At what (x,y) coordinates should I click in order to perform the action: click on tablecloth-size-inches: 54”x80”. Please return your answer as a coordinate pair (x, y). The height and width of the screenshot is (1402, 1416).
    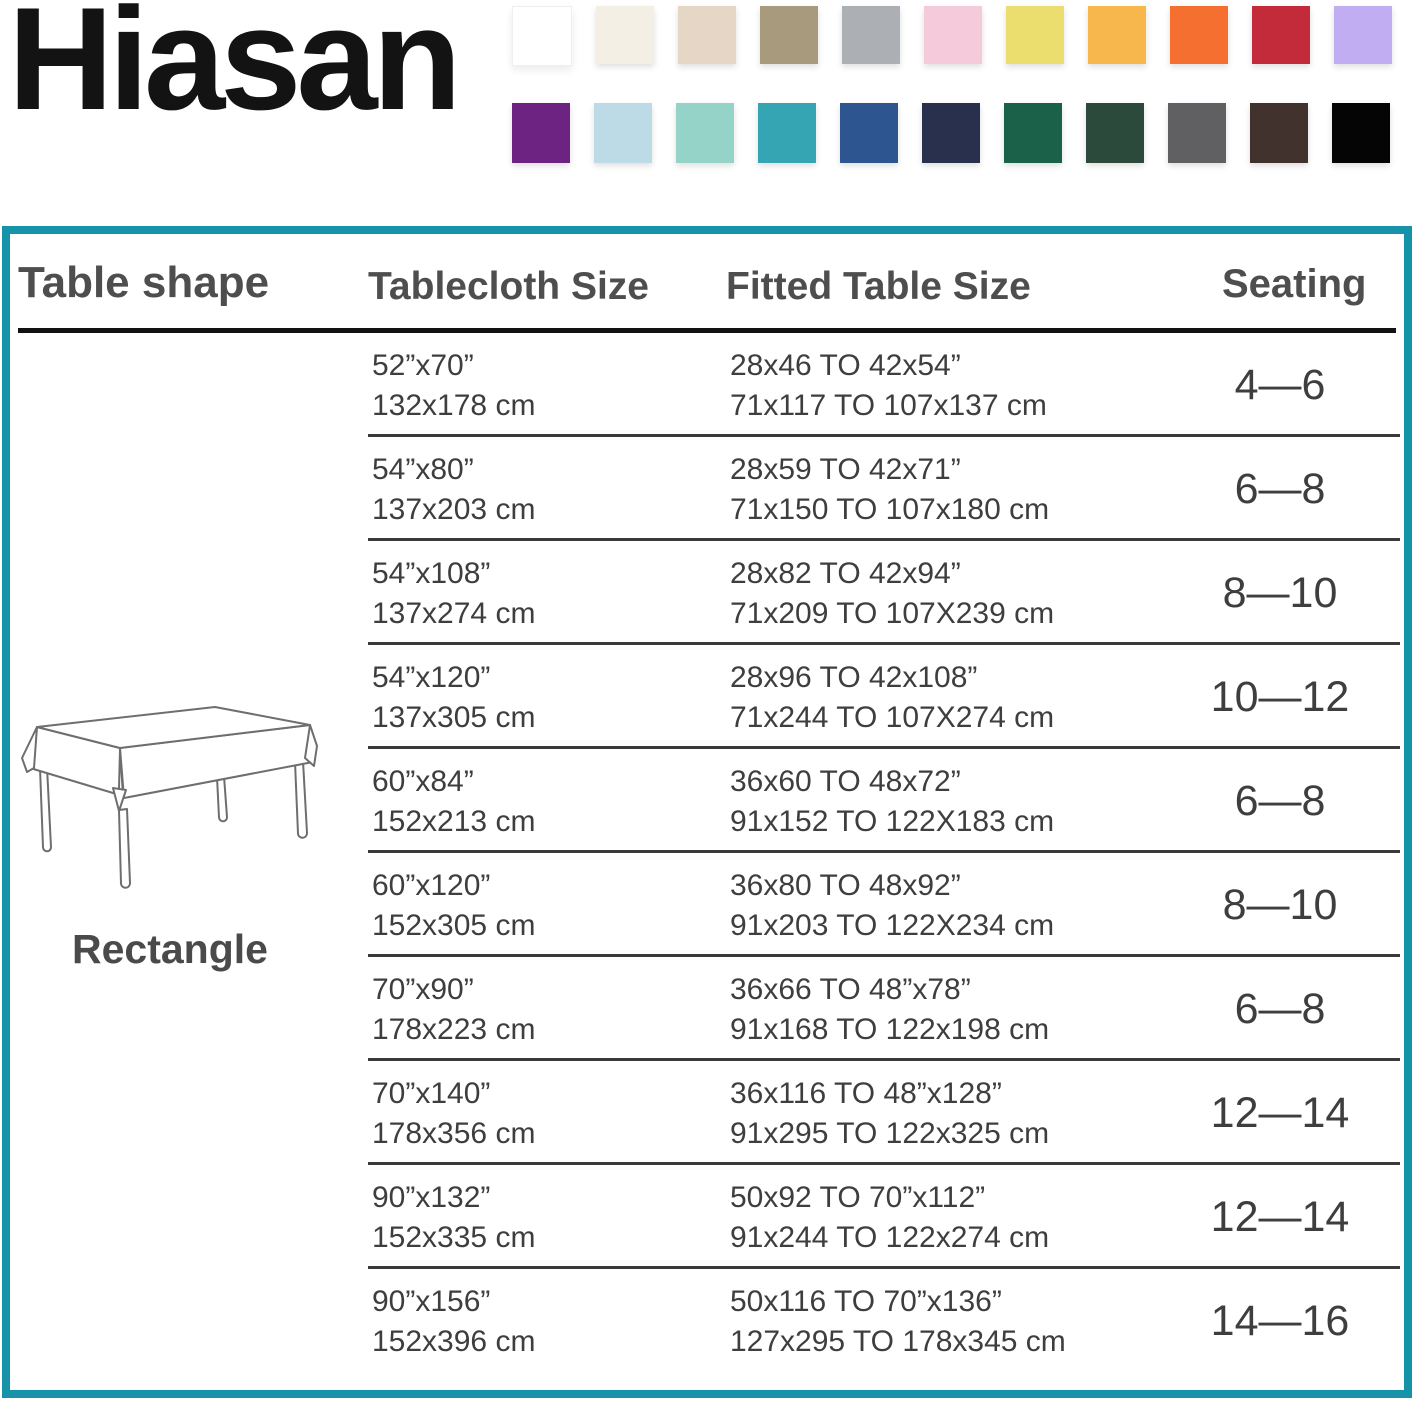
    Looking at the image, I should click on (423, 469).